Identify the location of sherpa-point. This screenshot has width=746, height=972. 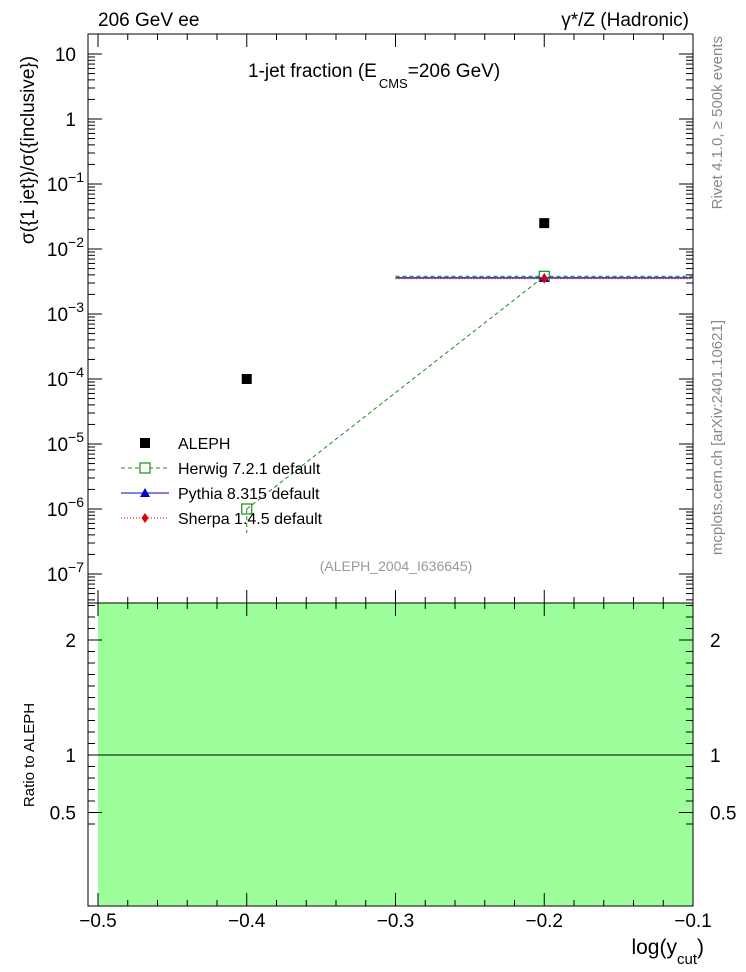
(544, 278).